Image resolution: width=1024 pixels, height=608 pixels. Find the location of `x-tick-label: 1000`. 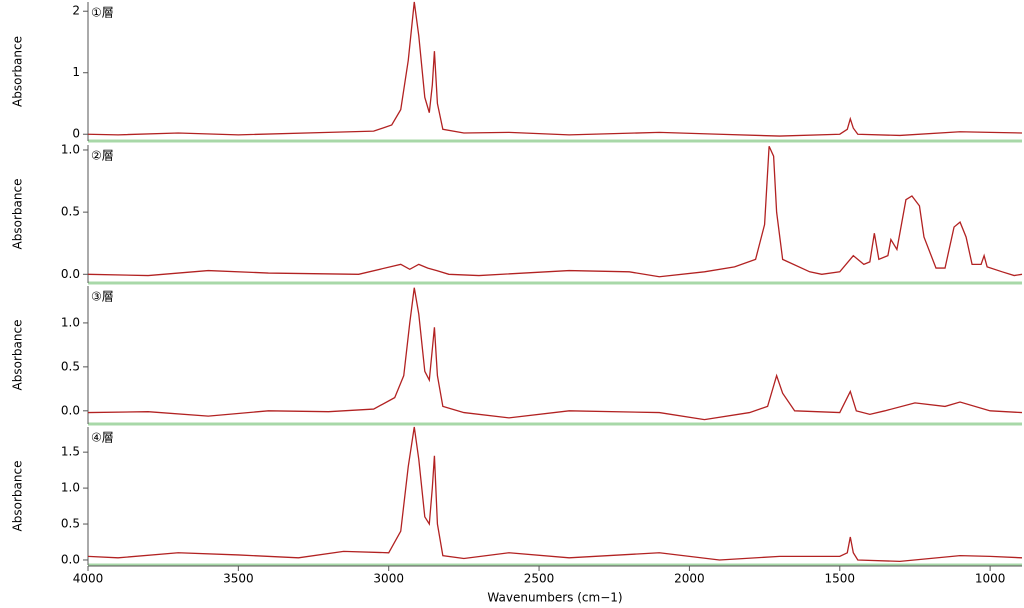

x-tick-label: 1000 is located at coordinates (990, 579).